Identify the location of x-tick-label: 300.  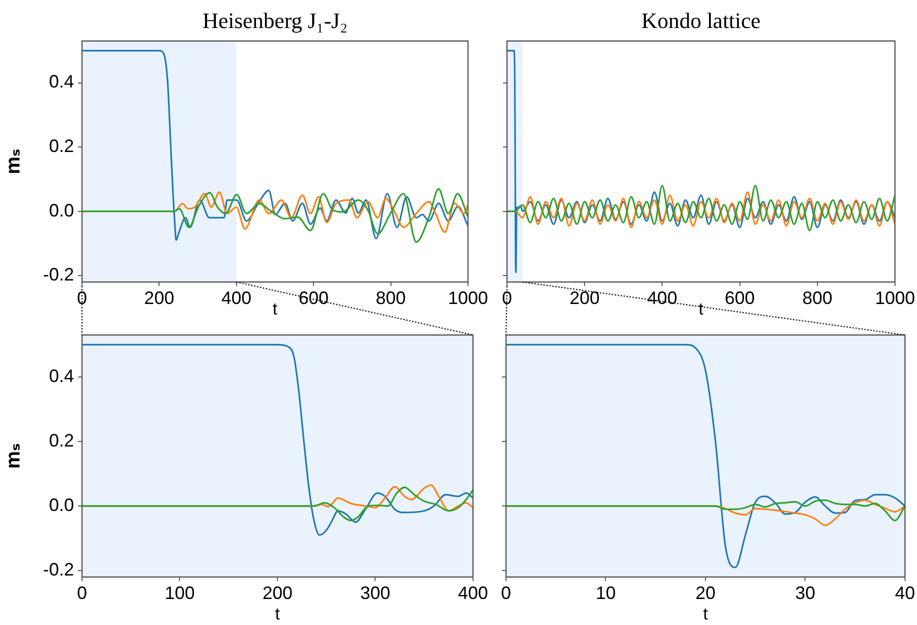
(375, 592).